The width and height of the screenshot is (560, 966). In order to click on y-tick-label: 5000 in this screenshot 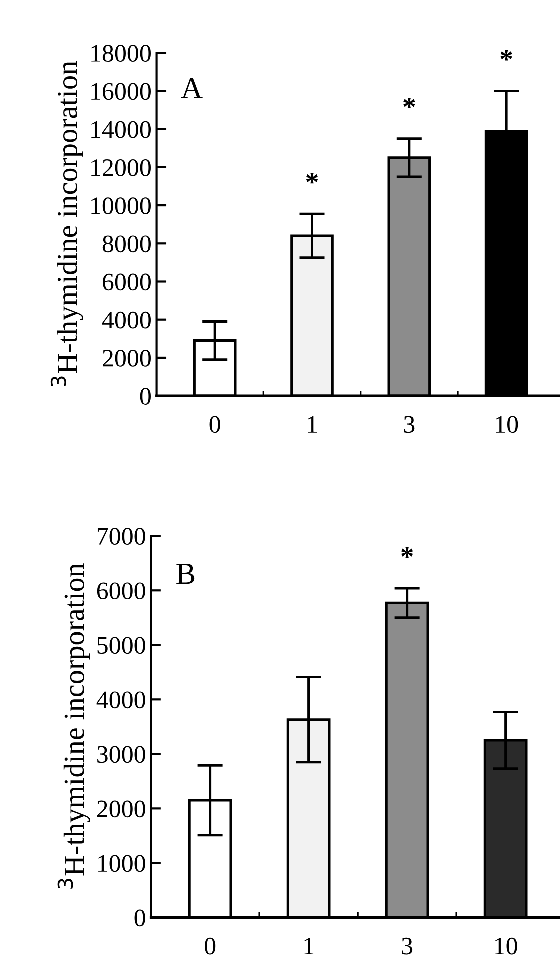, I will do `click(122, 645)`.